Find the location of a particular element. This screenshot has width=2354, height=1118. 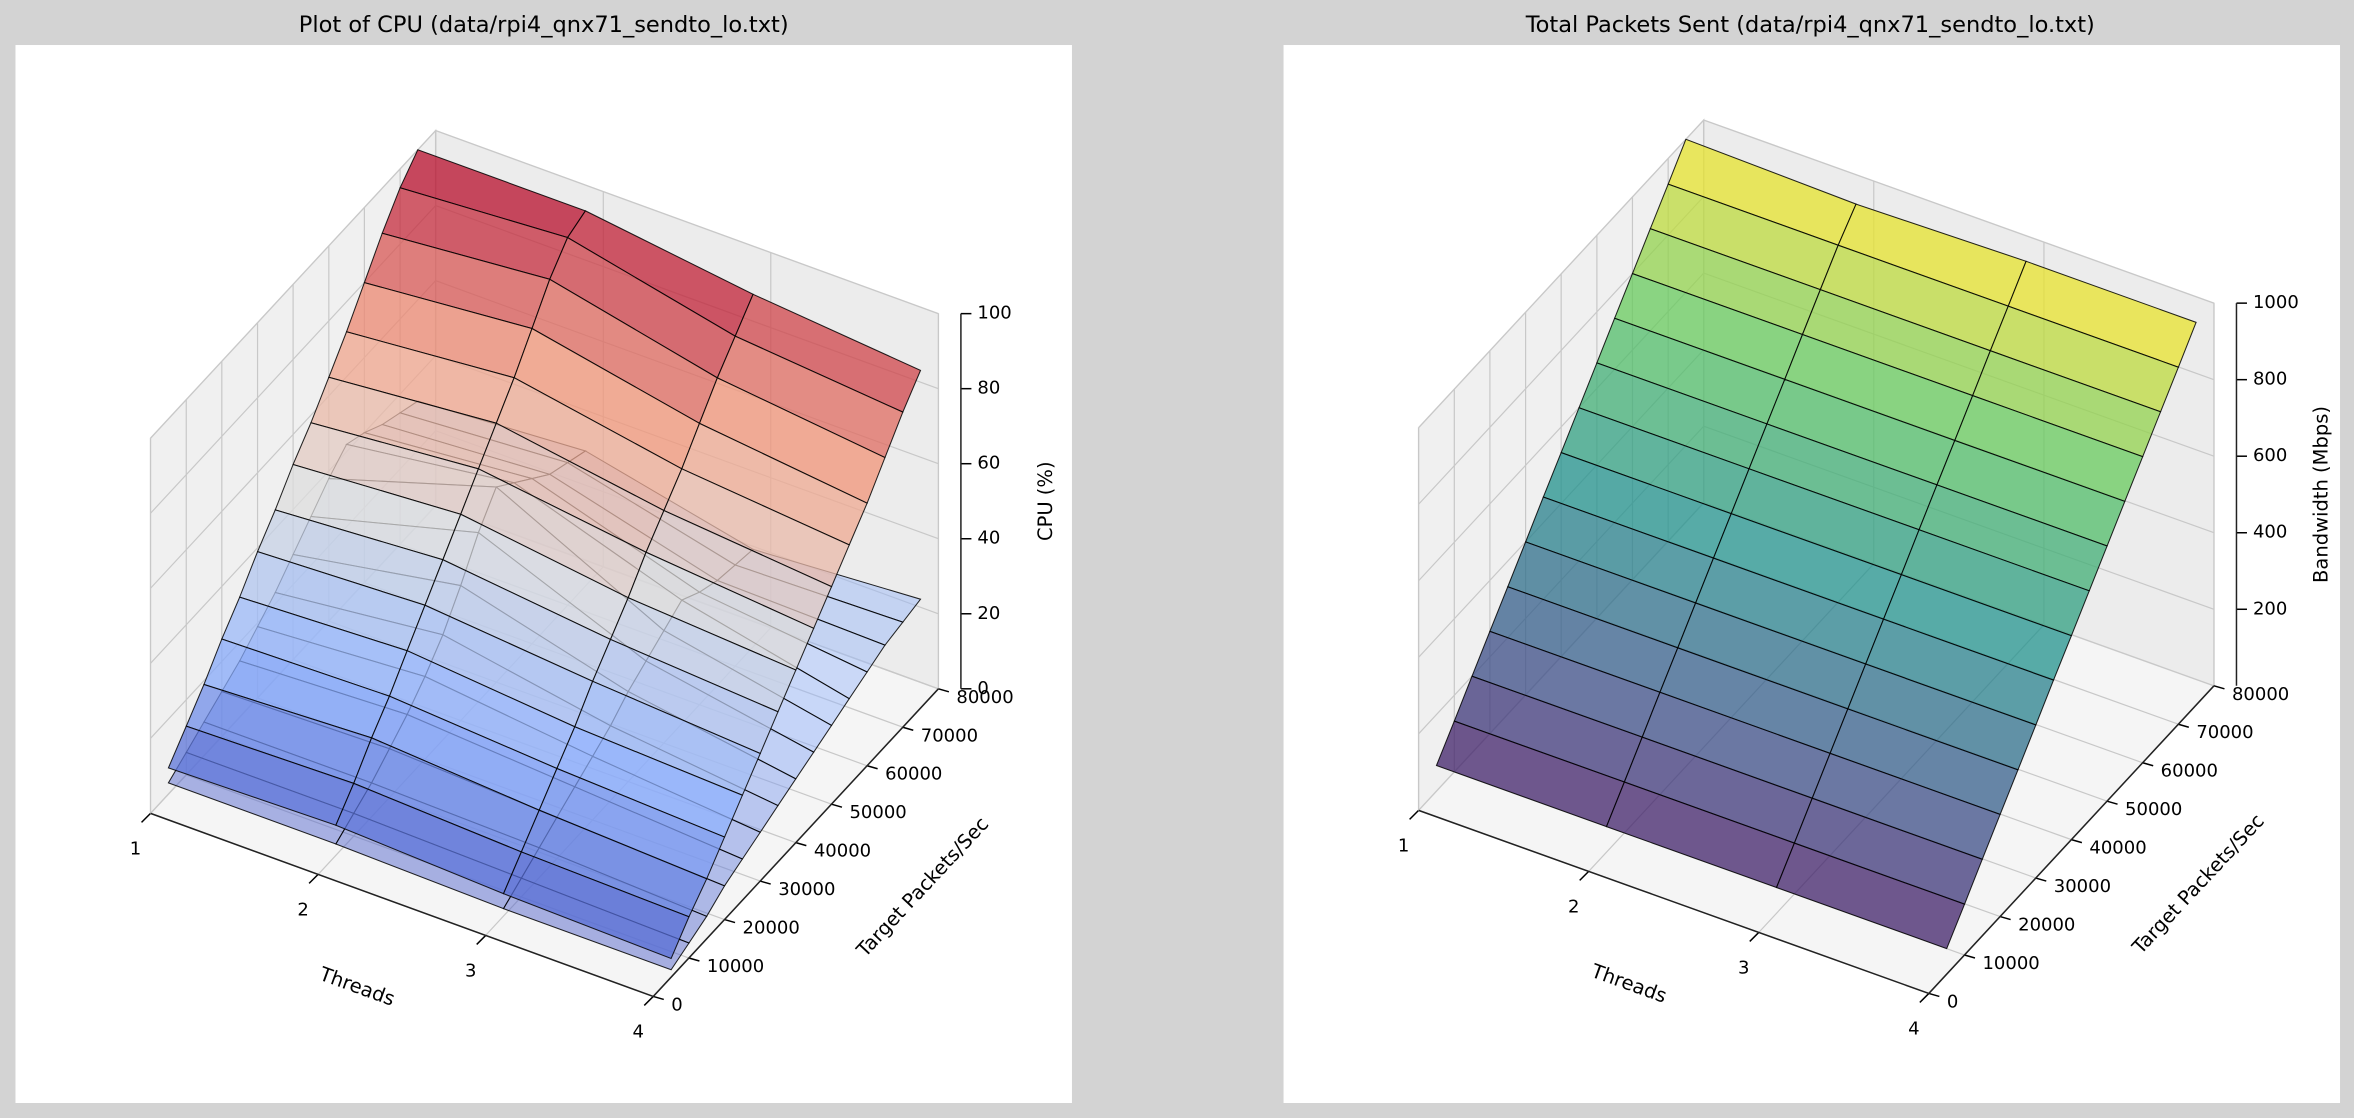

z-tick-label: 400 is located at coordinates (2270, 532).